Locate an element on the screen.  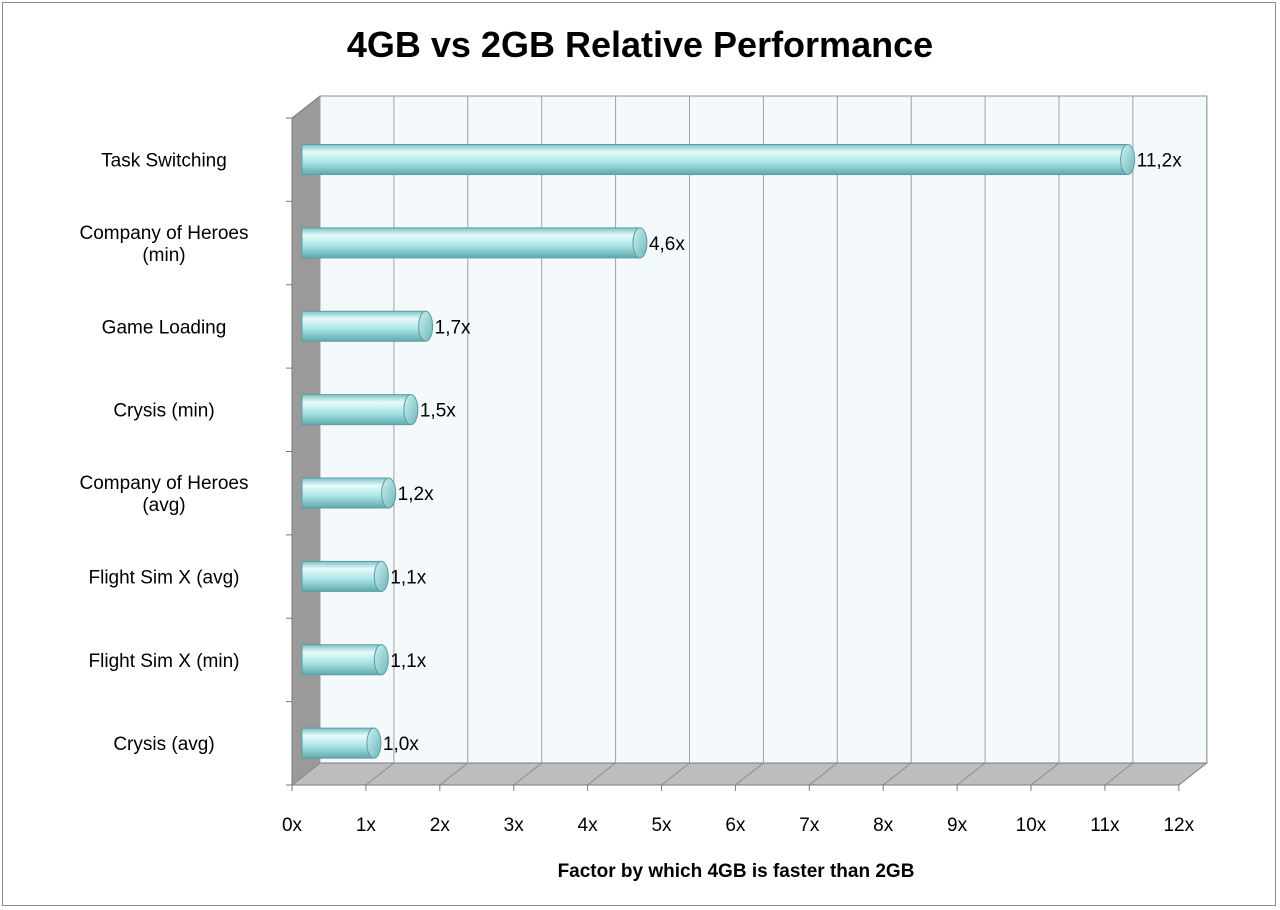
x-tick-label: 7x is located at coordinates (809, 825).